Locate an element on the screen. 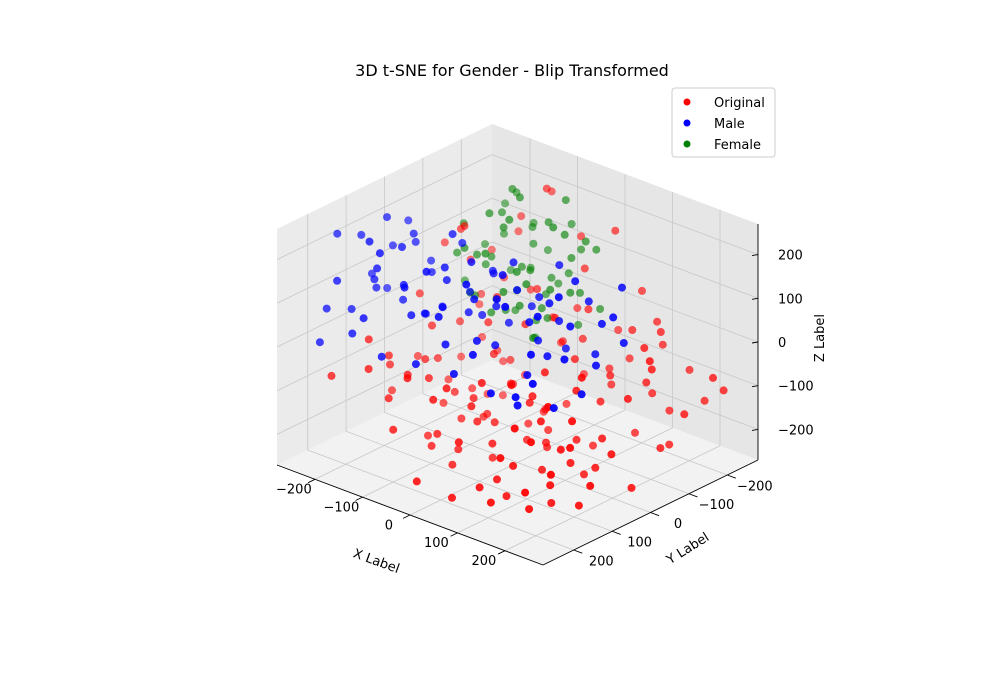 The height and width of the screenshot is (700, 1000). legend-marker-male is located at coordinates (687, 123).